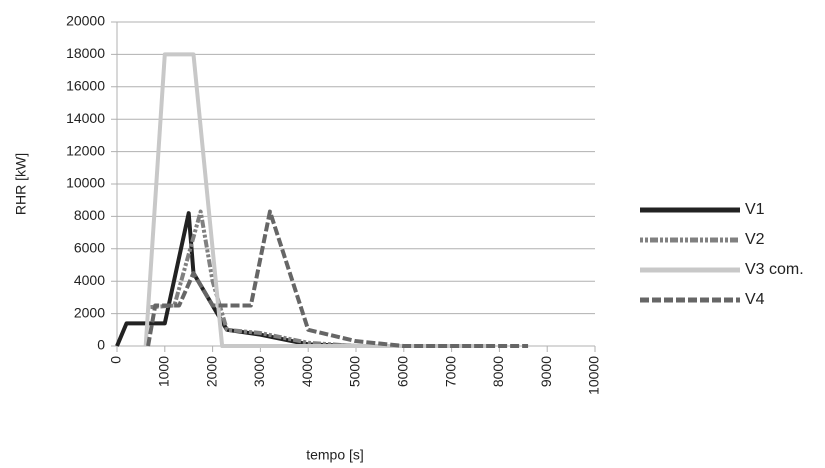  I want to click on y-tick-label: 4000, so click(89, 280).